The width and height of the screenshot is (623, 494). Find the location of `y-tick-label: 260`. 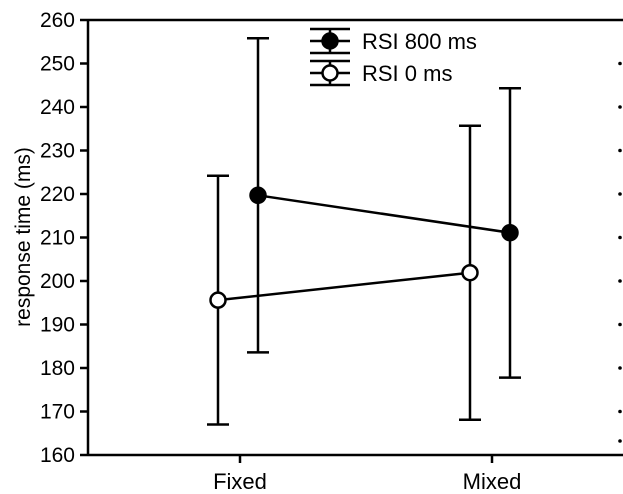

y-tick-label: 260 is located at coordinates (57, 20).